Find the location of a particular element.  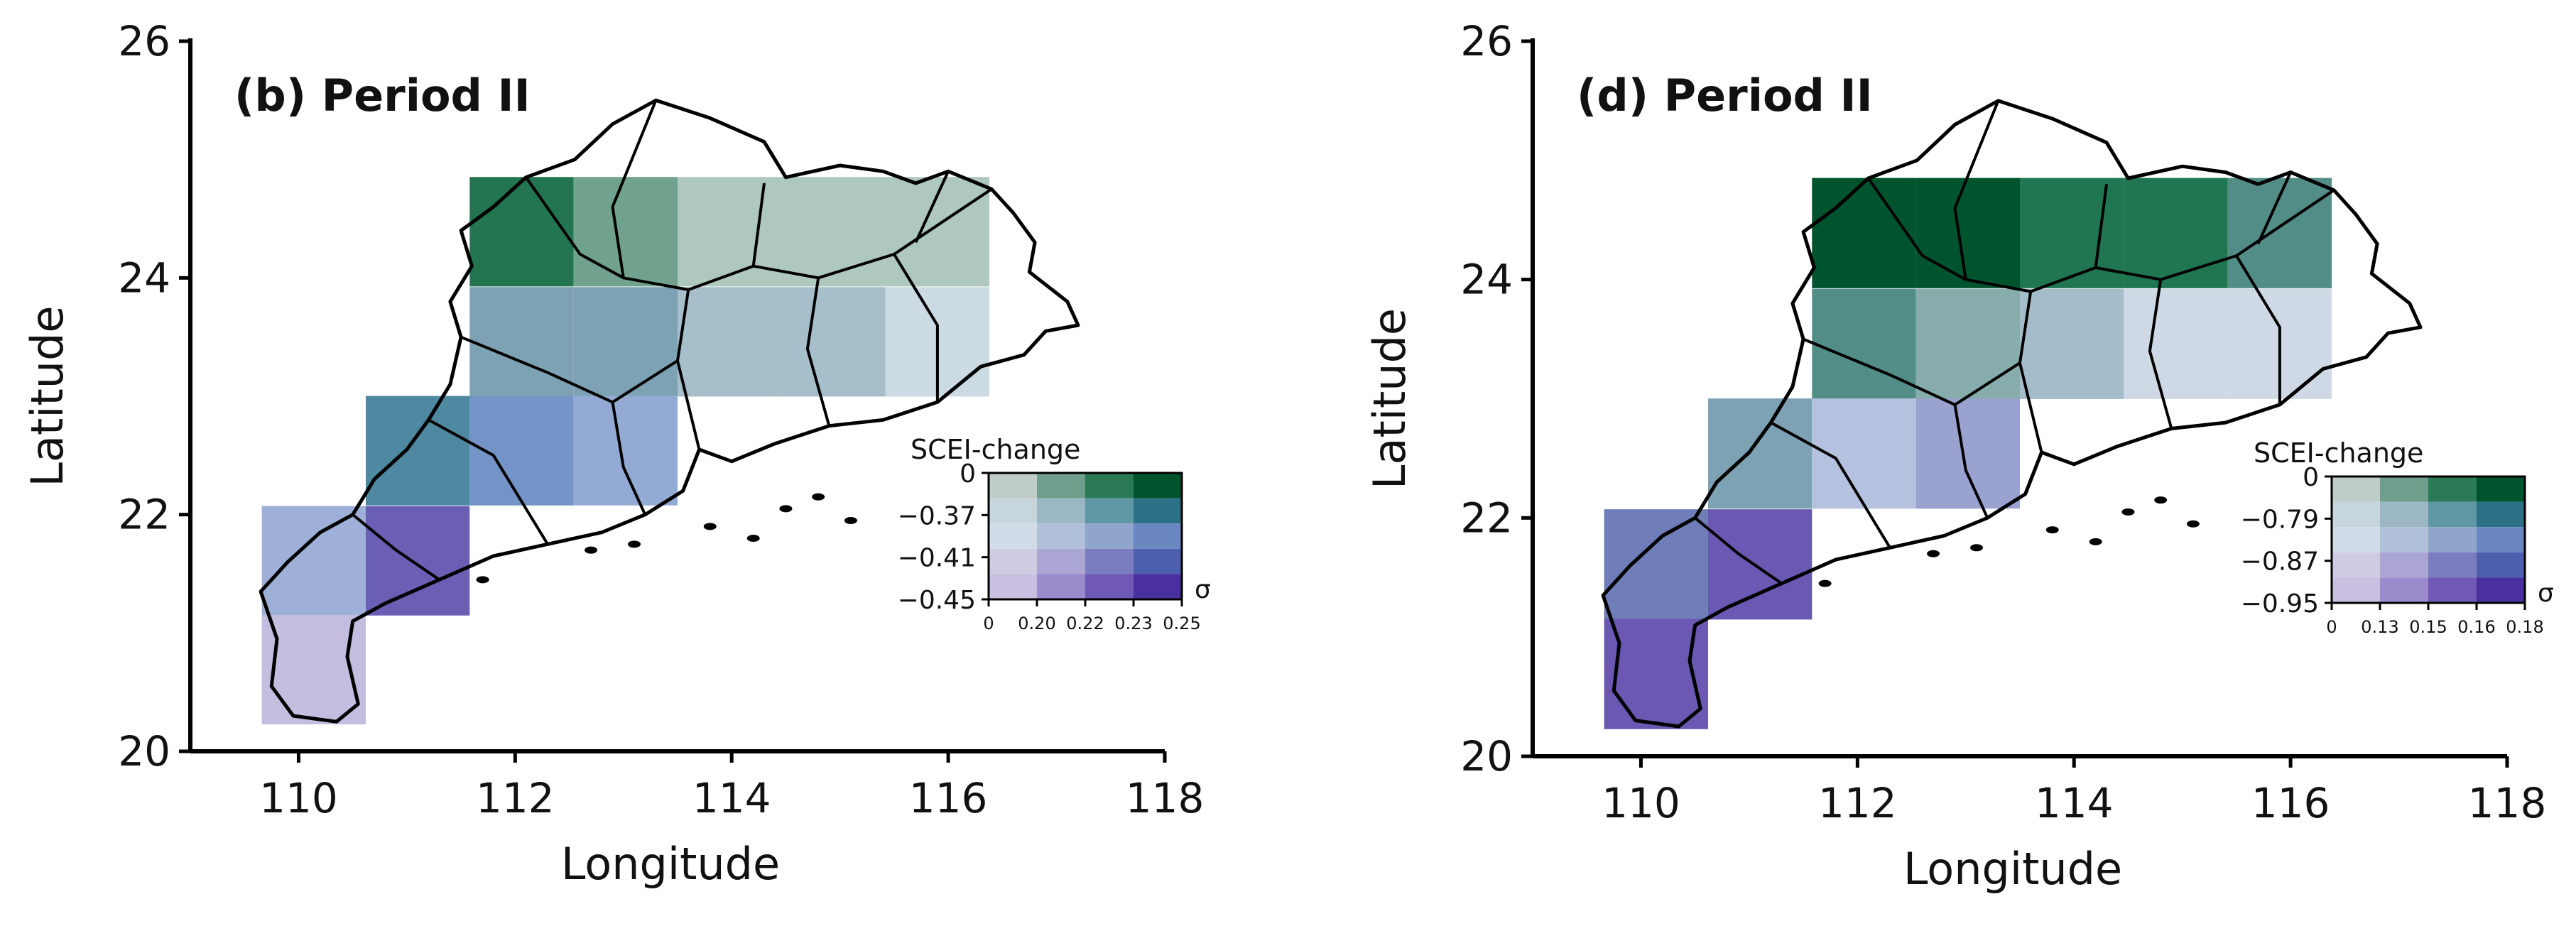

legend-sigma-label: σ is located at coordinates (2546, 593).